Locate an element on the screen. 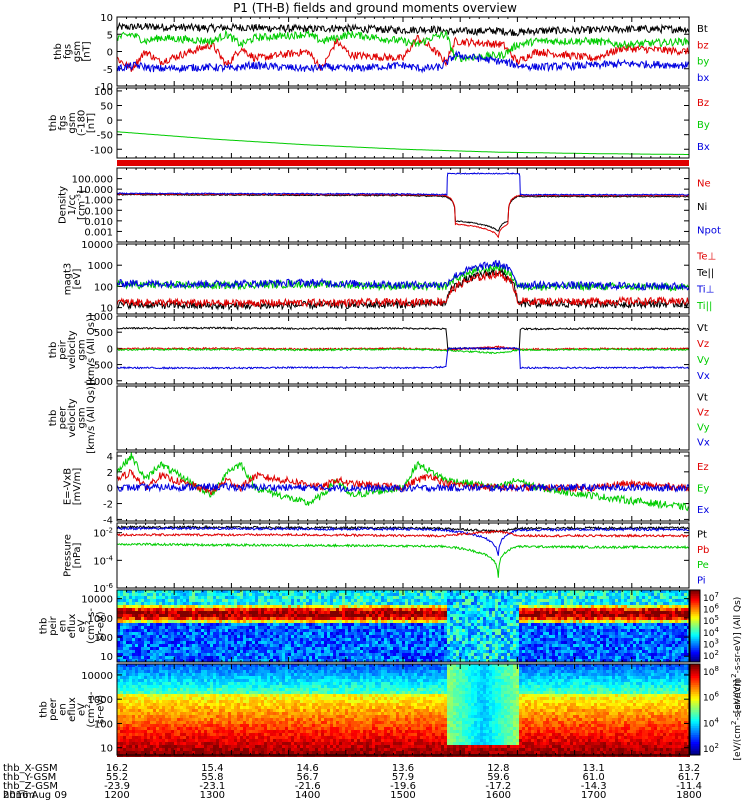  series-ex-line is located at coordinates (403, 487).